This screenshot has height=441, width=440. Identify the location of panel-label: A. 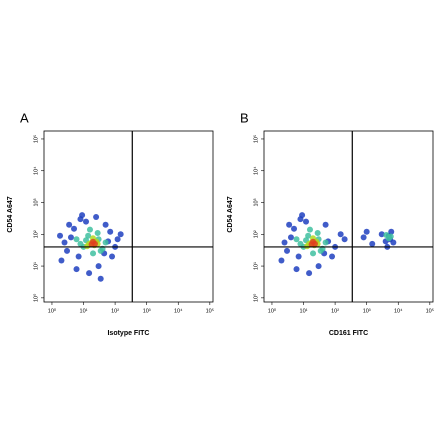
(24, 117).